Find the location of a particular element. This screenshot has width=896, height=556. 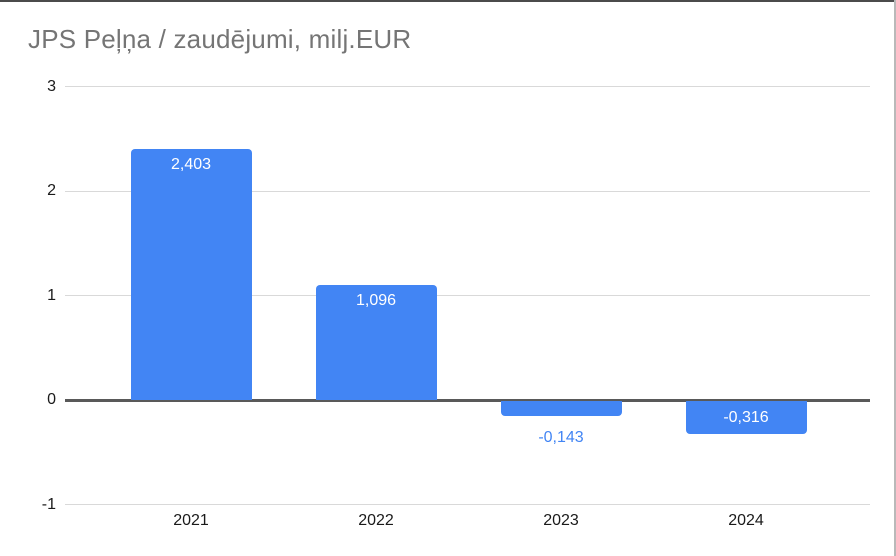

chart-title: JPS Peļņa / zaudējumi, milj.EUR is located at coordinates (220, 39).